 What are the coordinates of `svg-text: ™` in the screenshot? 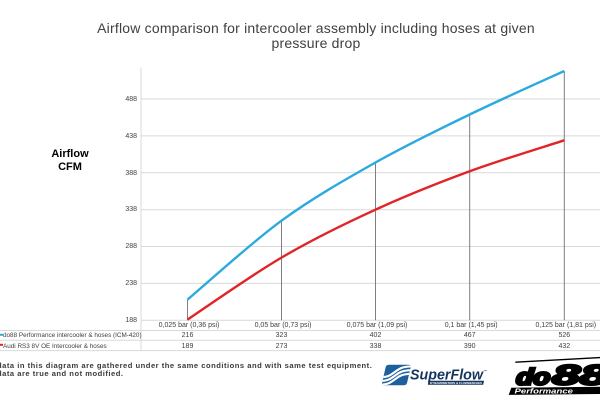 It's located at (486, 372).